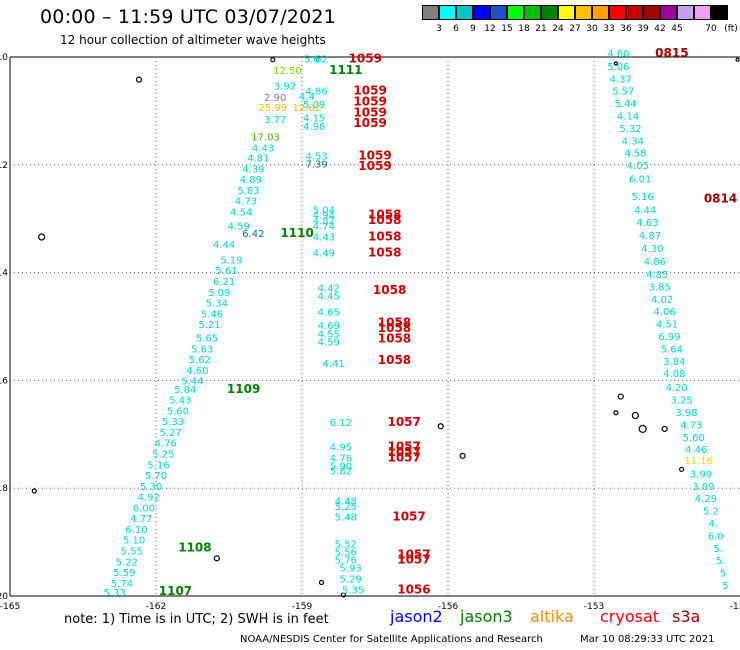 This screenshot has width=740, height=650. Describe the element at coordinates (643, 29) in the screenshot. I see `color-scale-label: 39` at that location.